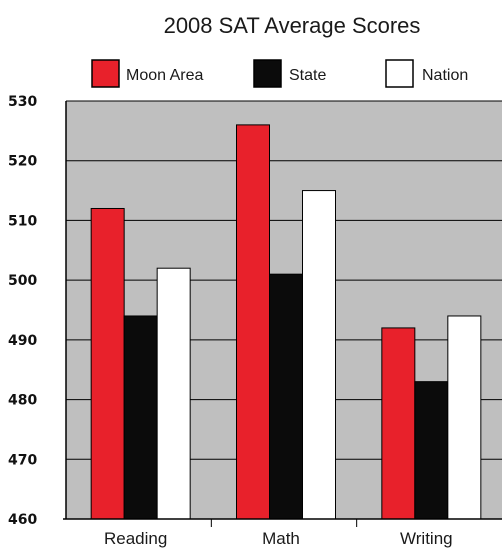 This screenshot has width=502, height=550. I want to click on bar-state-reading, so click(140, 417).